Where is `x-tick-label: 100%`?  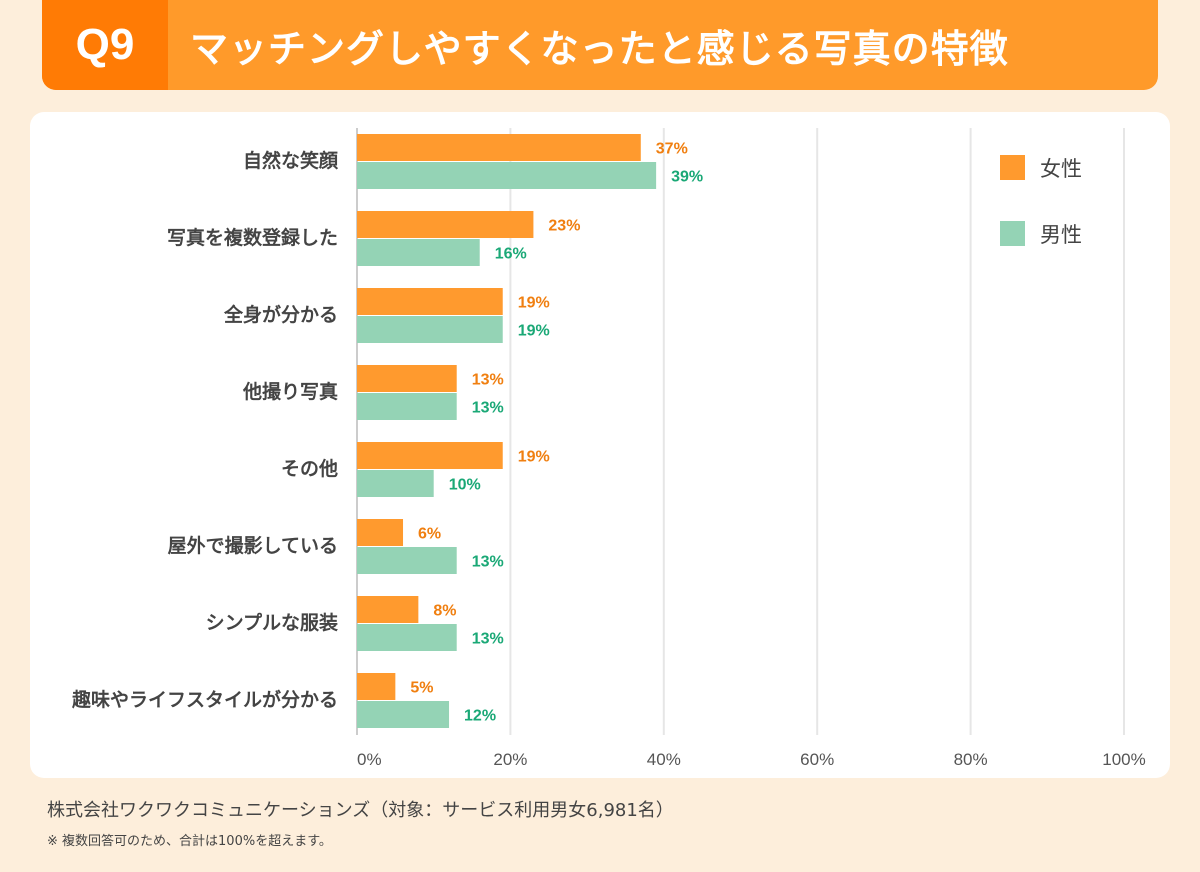
x-tick-label: 100% is located at coordinates (1123, 759).